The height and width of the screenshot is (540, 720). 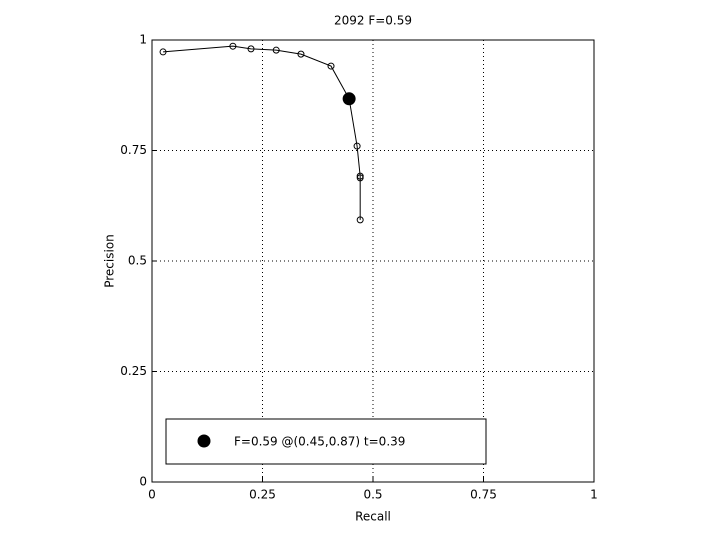 What do you see at coordinates (143, 482) in the screenshot?
I see `y-tick-label: 0` at bounding box center [143, 482].